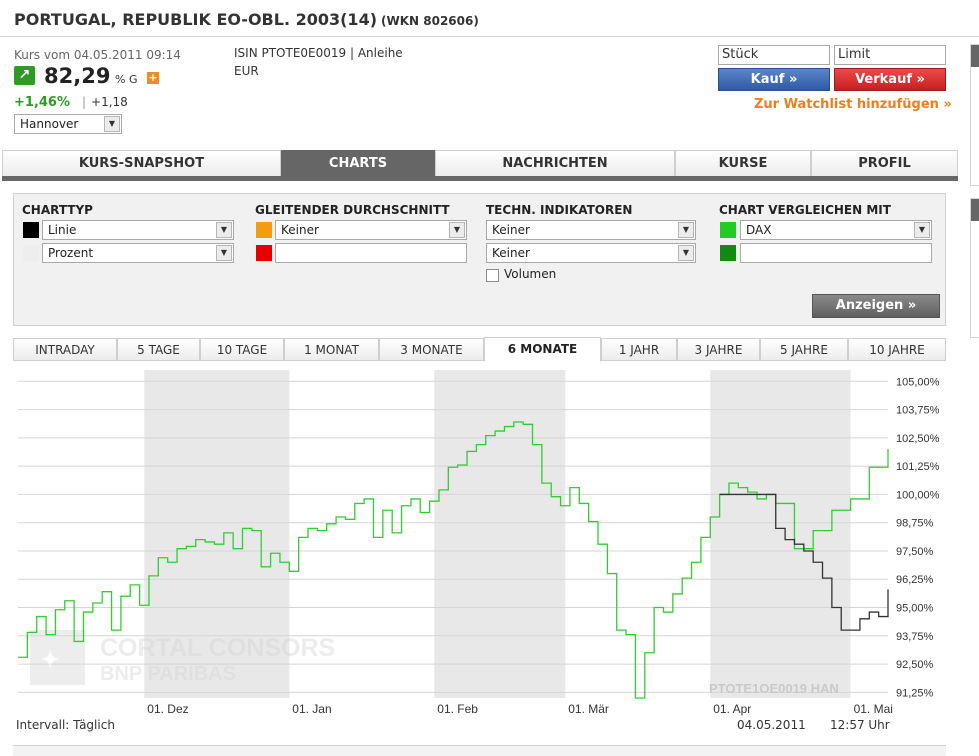  Describe the element at coordinates (371, 253) in the screenshot. I see `moving-average-input` at that location.